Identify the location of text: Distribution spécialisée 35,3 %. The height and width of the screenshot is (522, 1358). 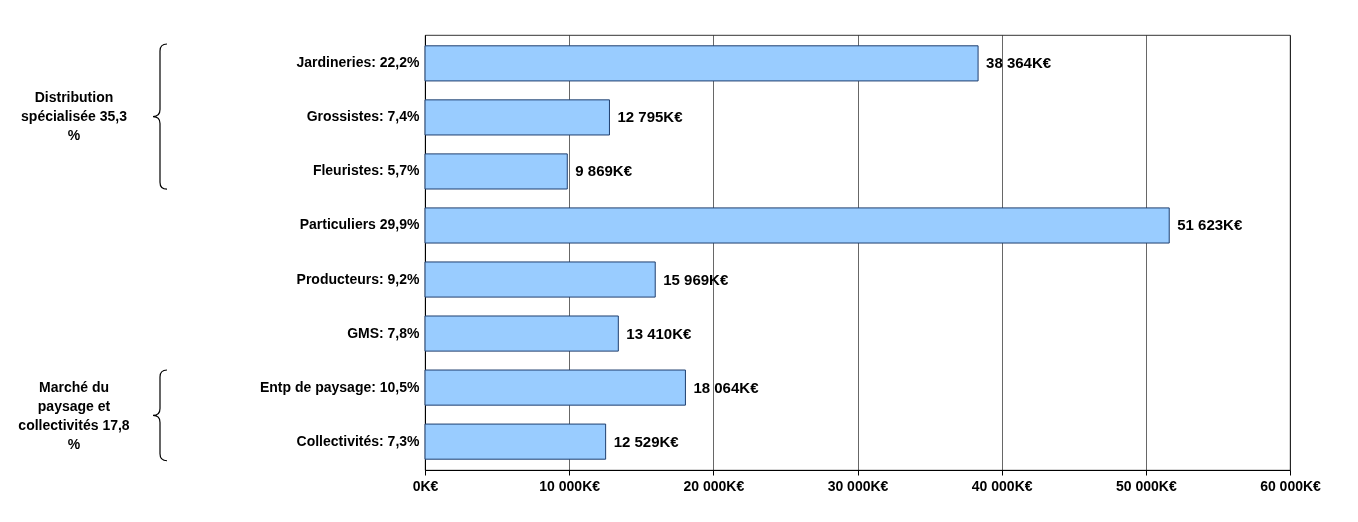
(74, 117).